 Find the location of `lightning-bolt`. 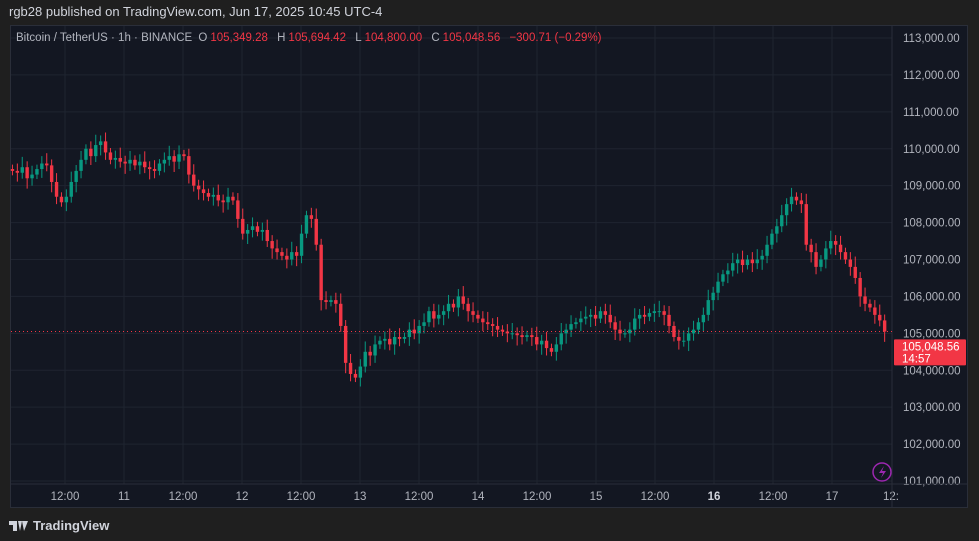

lightning-bolt is located at coordinates (882, 472).